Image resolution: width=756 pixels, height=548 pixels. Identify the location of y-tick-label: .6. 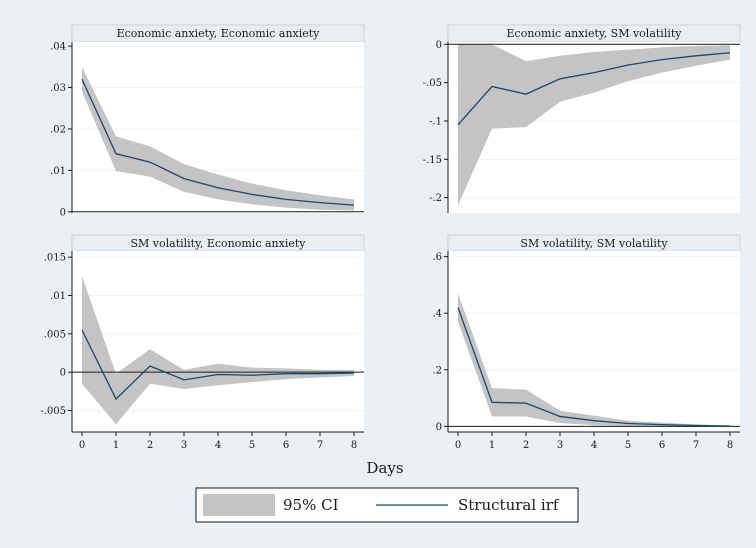
(437, 257).